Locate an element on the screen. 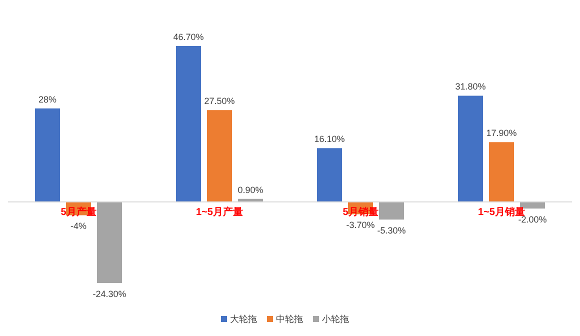 The height and width of the screenshot is (336, 580). legend-label: 大轮拖 is located at coordinates (243, 319).